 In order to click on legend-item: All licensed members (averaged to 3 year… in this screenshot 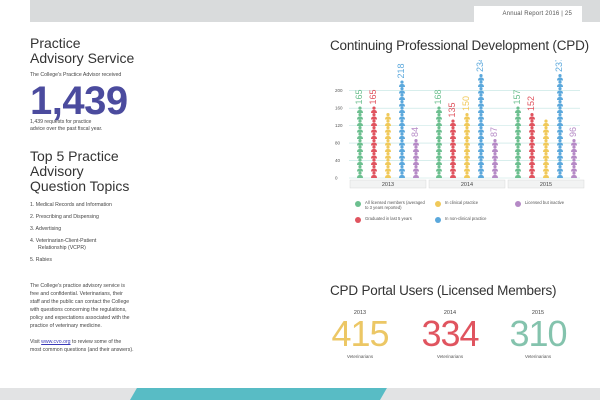, I will do `click(390, 205)`.